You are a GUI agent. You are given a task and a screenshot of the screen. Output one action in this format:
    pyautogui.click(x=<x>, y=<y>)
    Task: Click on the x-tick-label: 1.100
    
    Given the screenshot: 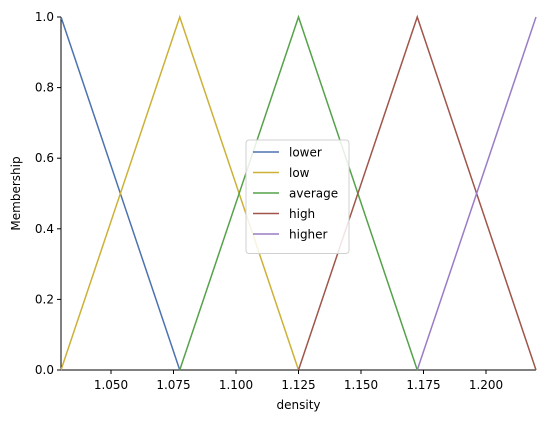 What is the action you would take?
    pyautogui.click(x=236, y=385)
    